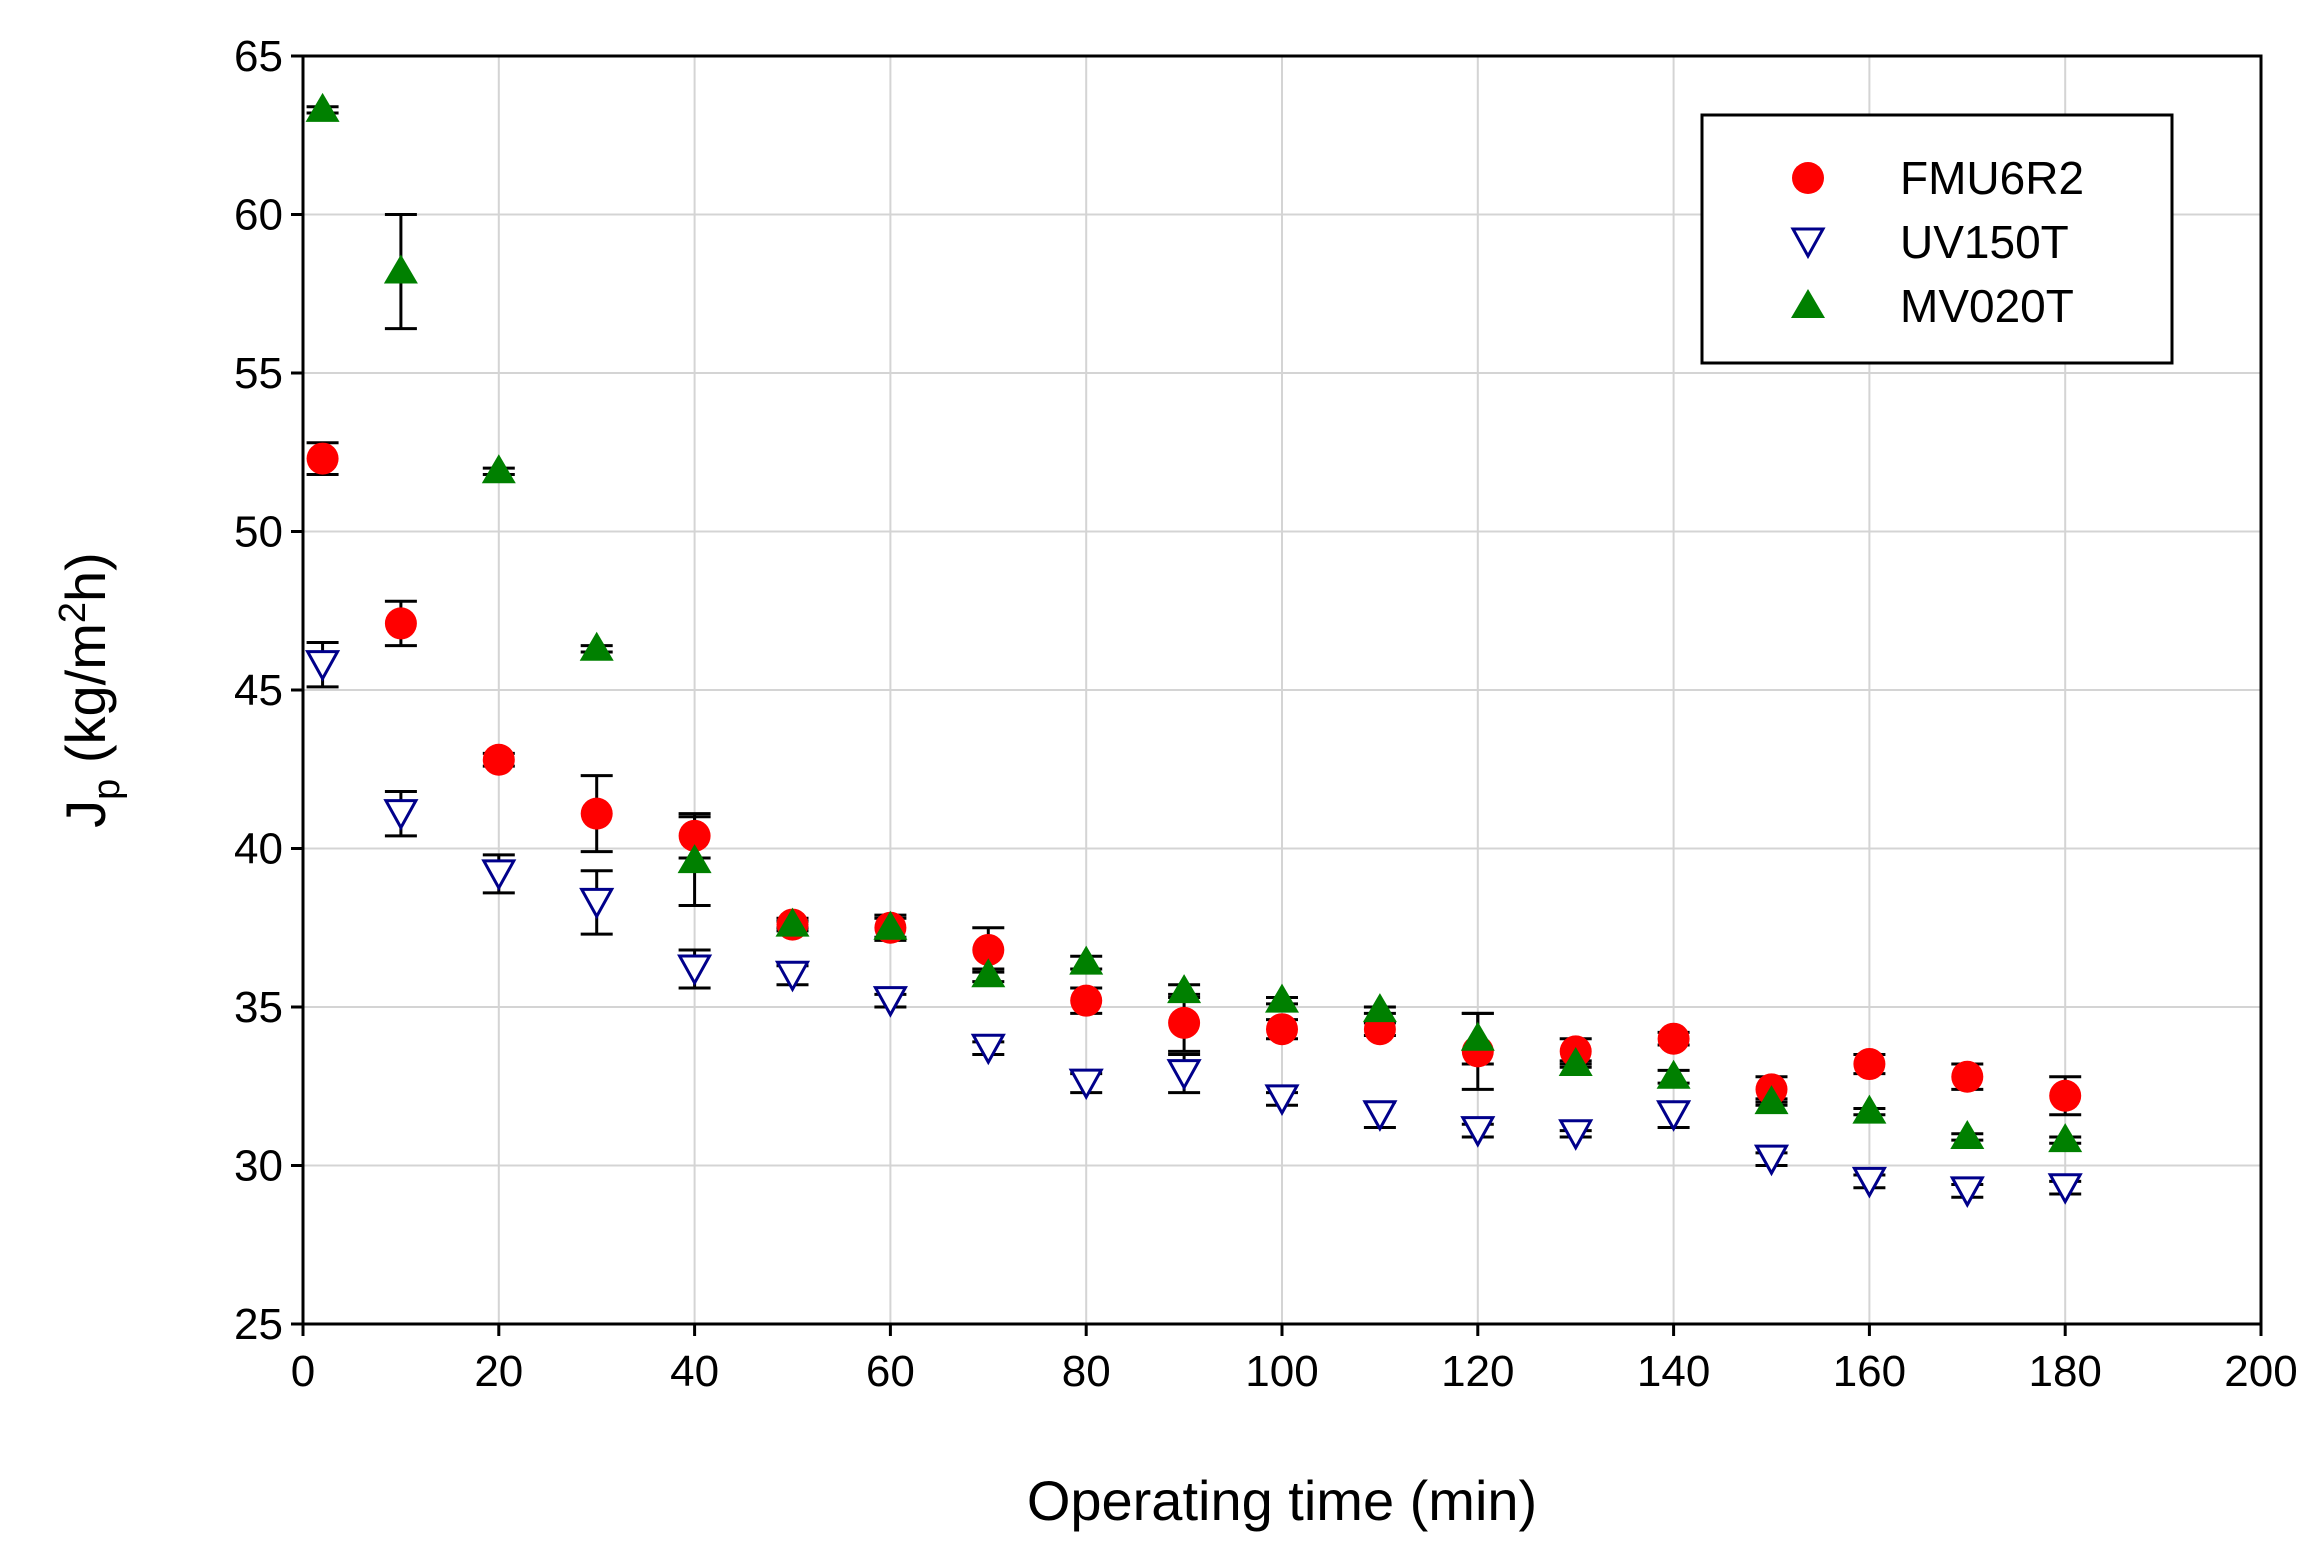 This screenshot has width=2319, height=1560. Describe the element at coordinates (1984, 242) in the screenshot. I see `legend-label-uv150t: UV150T` at that location.